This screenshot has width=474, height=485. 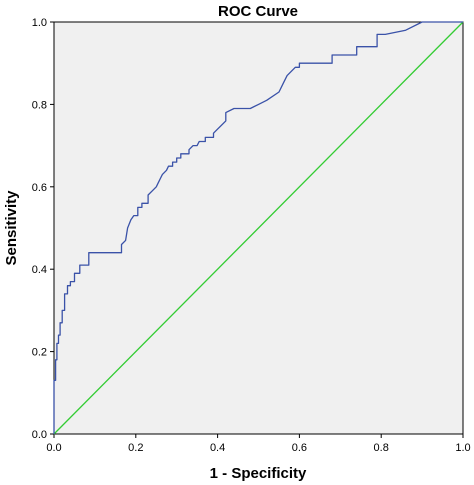 I want to click on y-tick-label: 1.0, so click(x=39, y=23).